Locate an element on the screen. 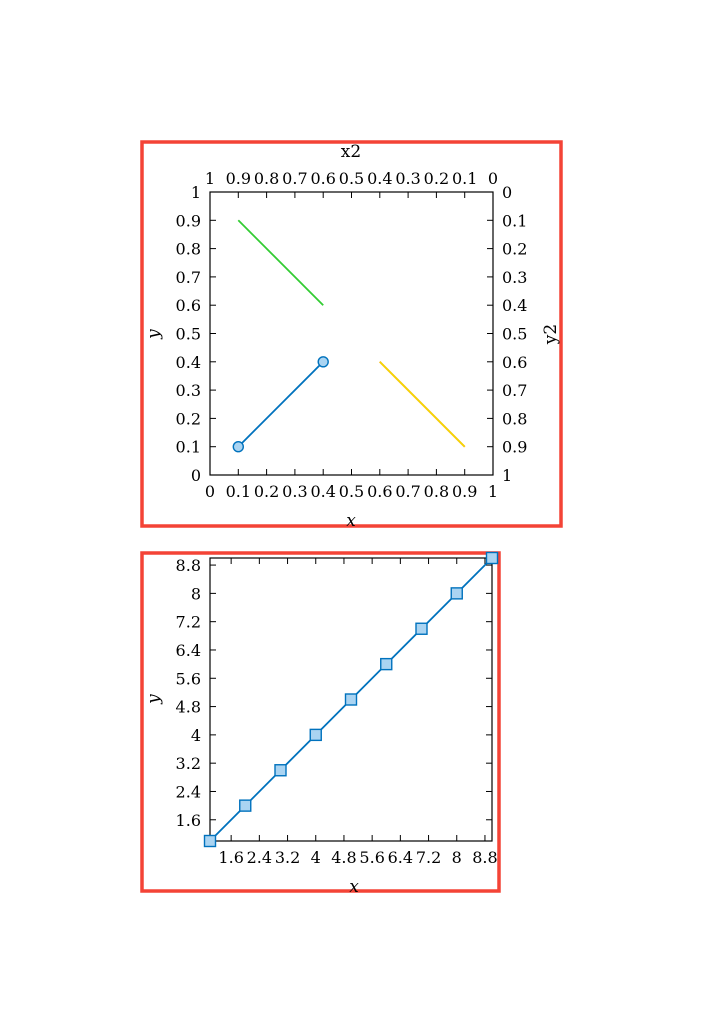  chart-2-y-axis-title: y is located at coordinates (154, 699).